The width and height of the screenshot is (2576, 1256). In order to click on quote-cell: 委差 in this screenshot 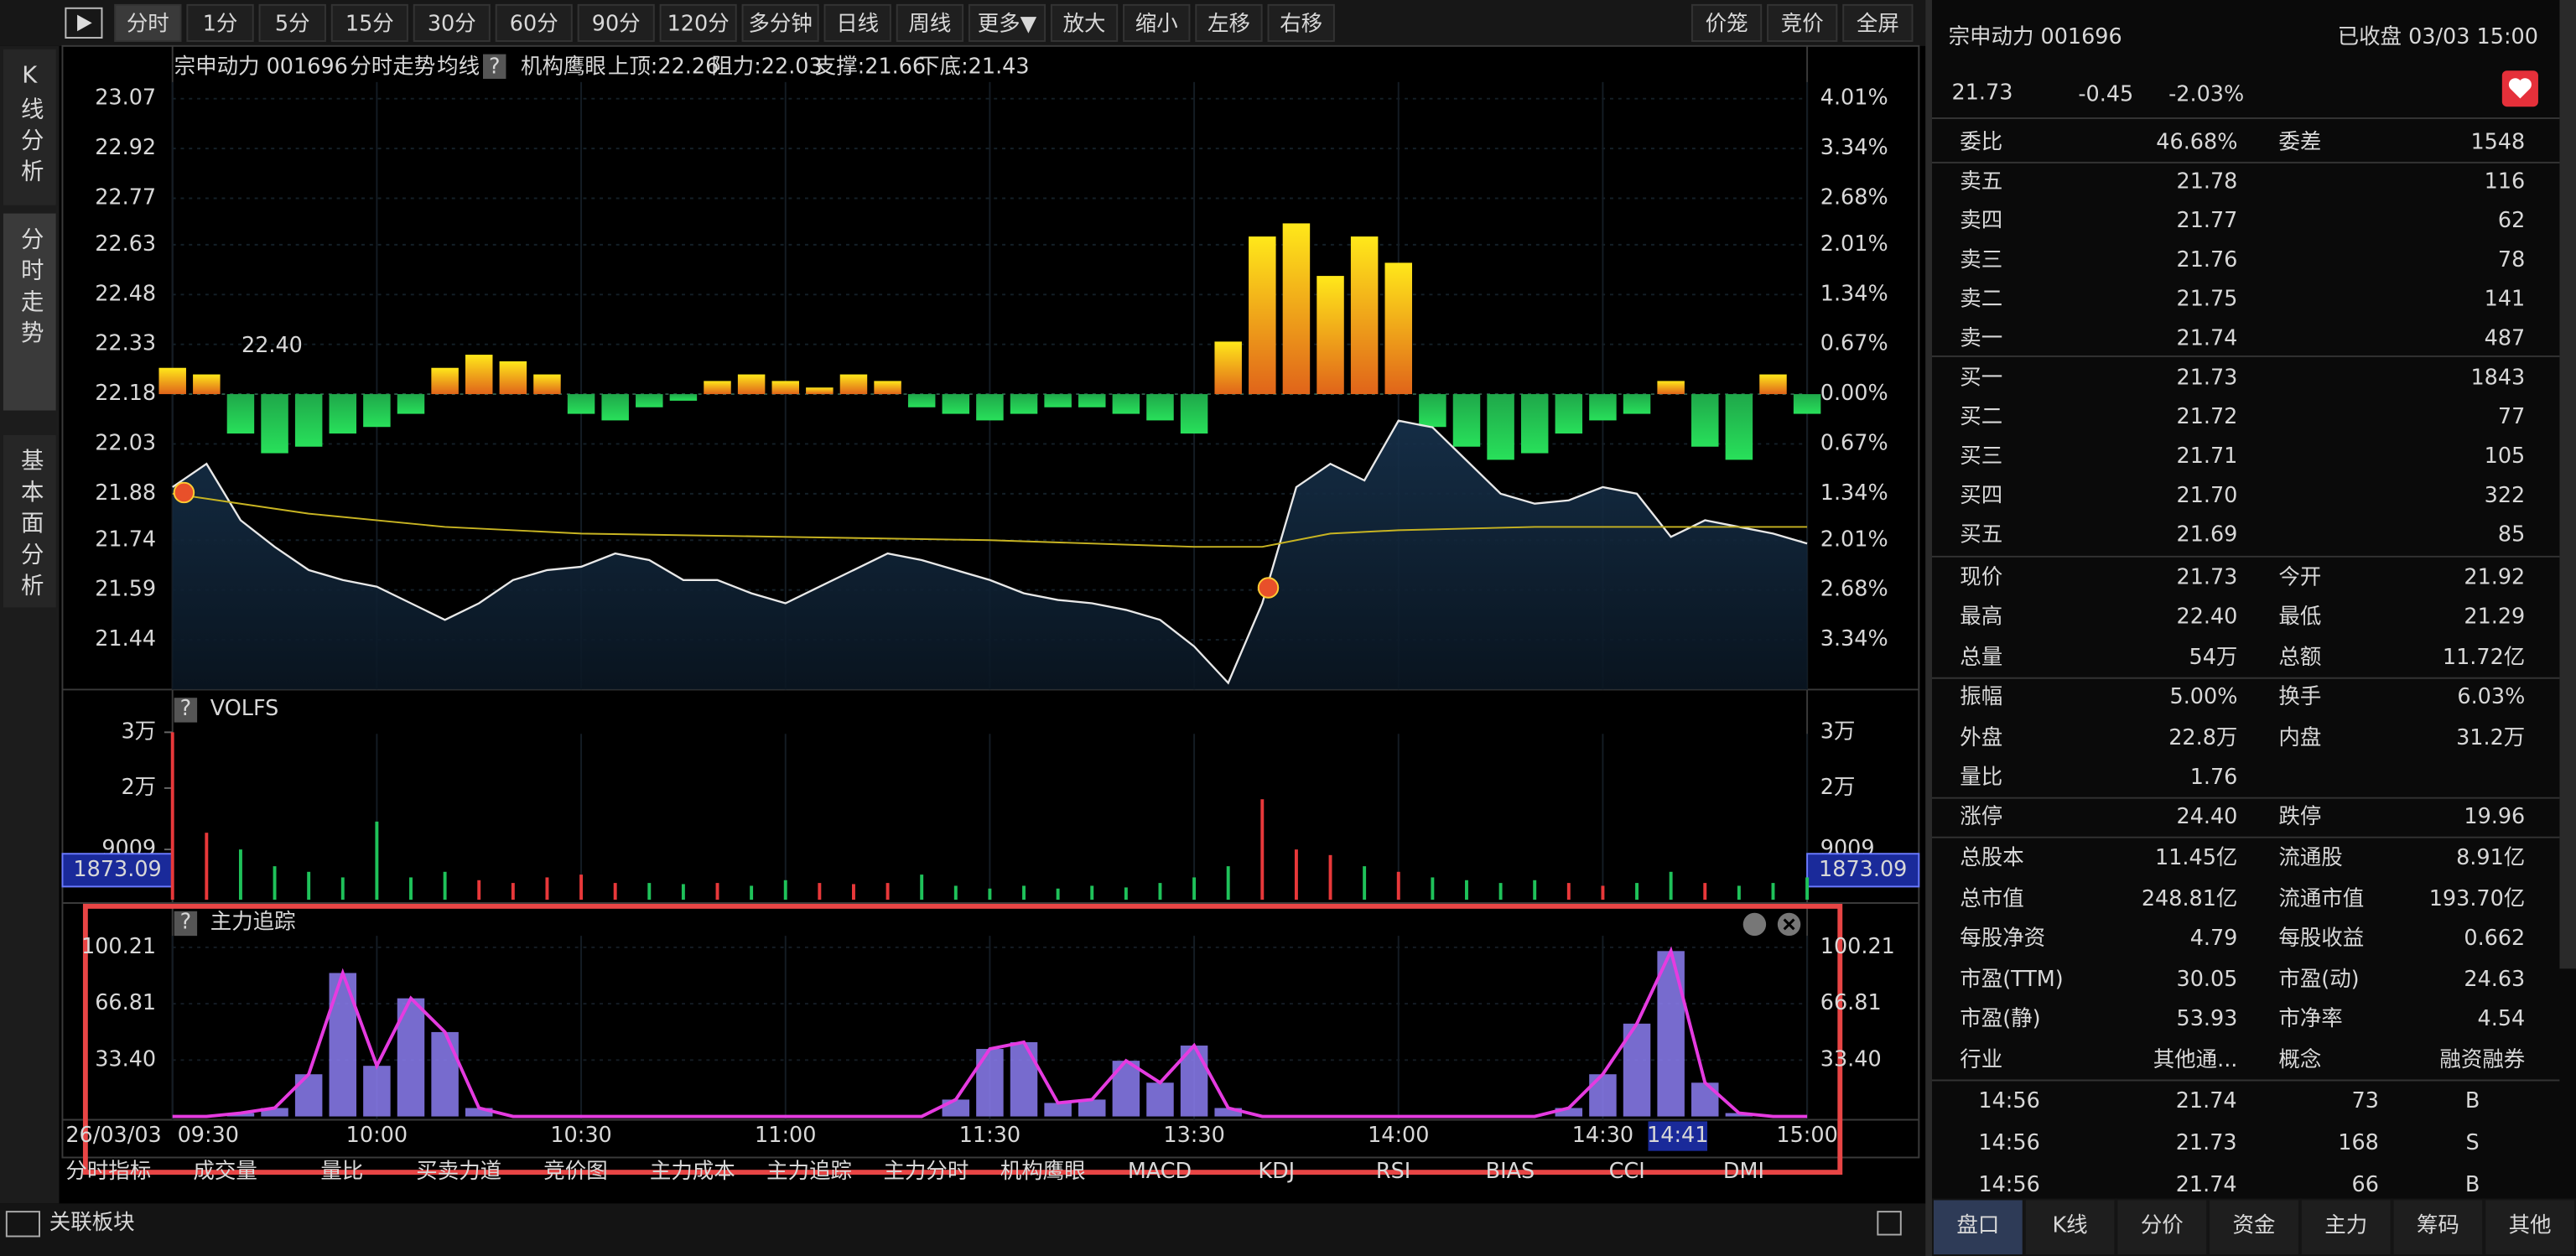, I will do `click(2299, 141)`.